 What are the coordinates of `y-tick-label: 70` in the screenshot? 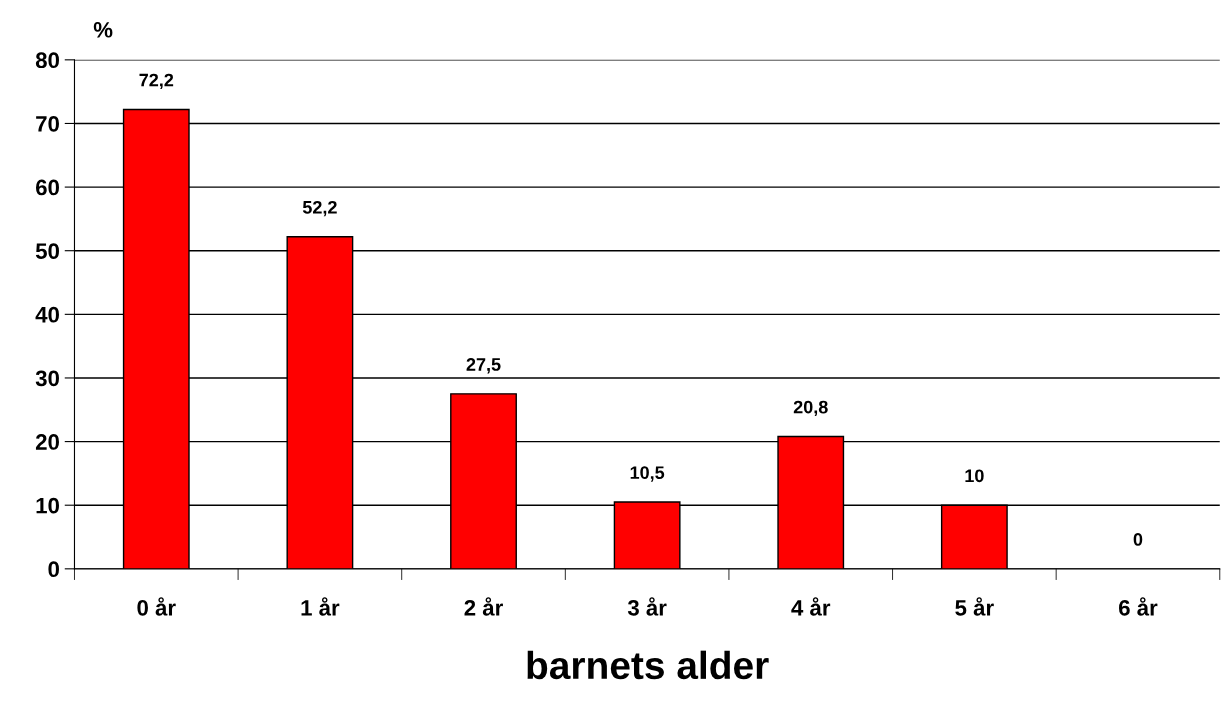 It's located at (47, 124).